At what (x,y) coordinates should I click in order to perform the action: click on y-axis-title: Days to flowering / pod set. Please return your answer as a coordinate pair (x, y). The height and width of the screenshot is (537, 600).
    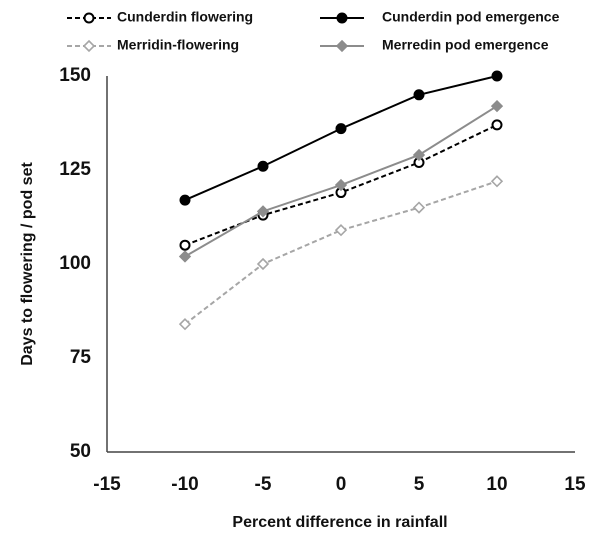
    Looking at the image, I should click on (27, 264).